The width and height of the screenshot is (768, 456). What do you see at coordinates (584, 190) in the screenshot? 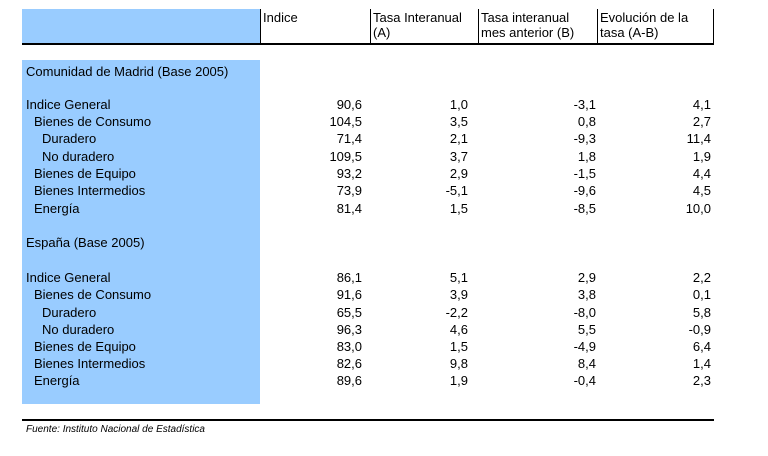
I see `cell-tasa-b: -9,6` at bounding box center [584, 190].